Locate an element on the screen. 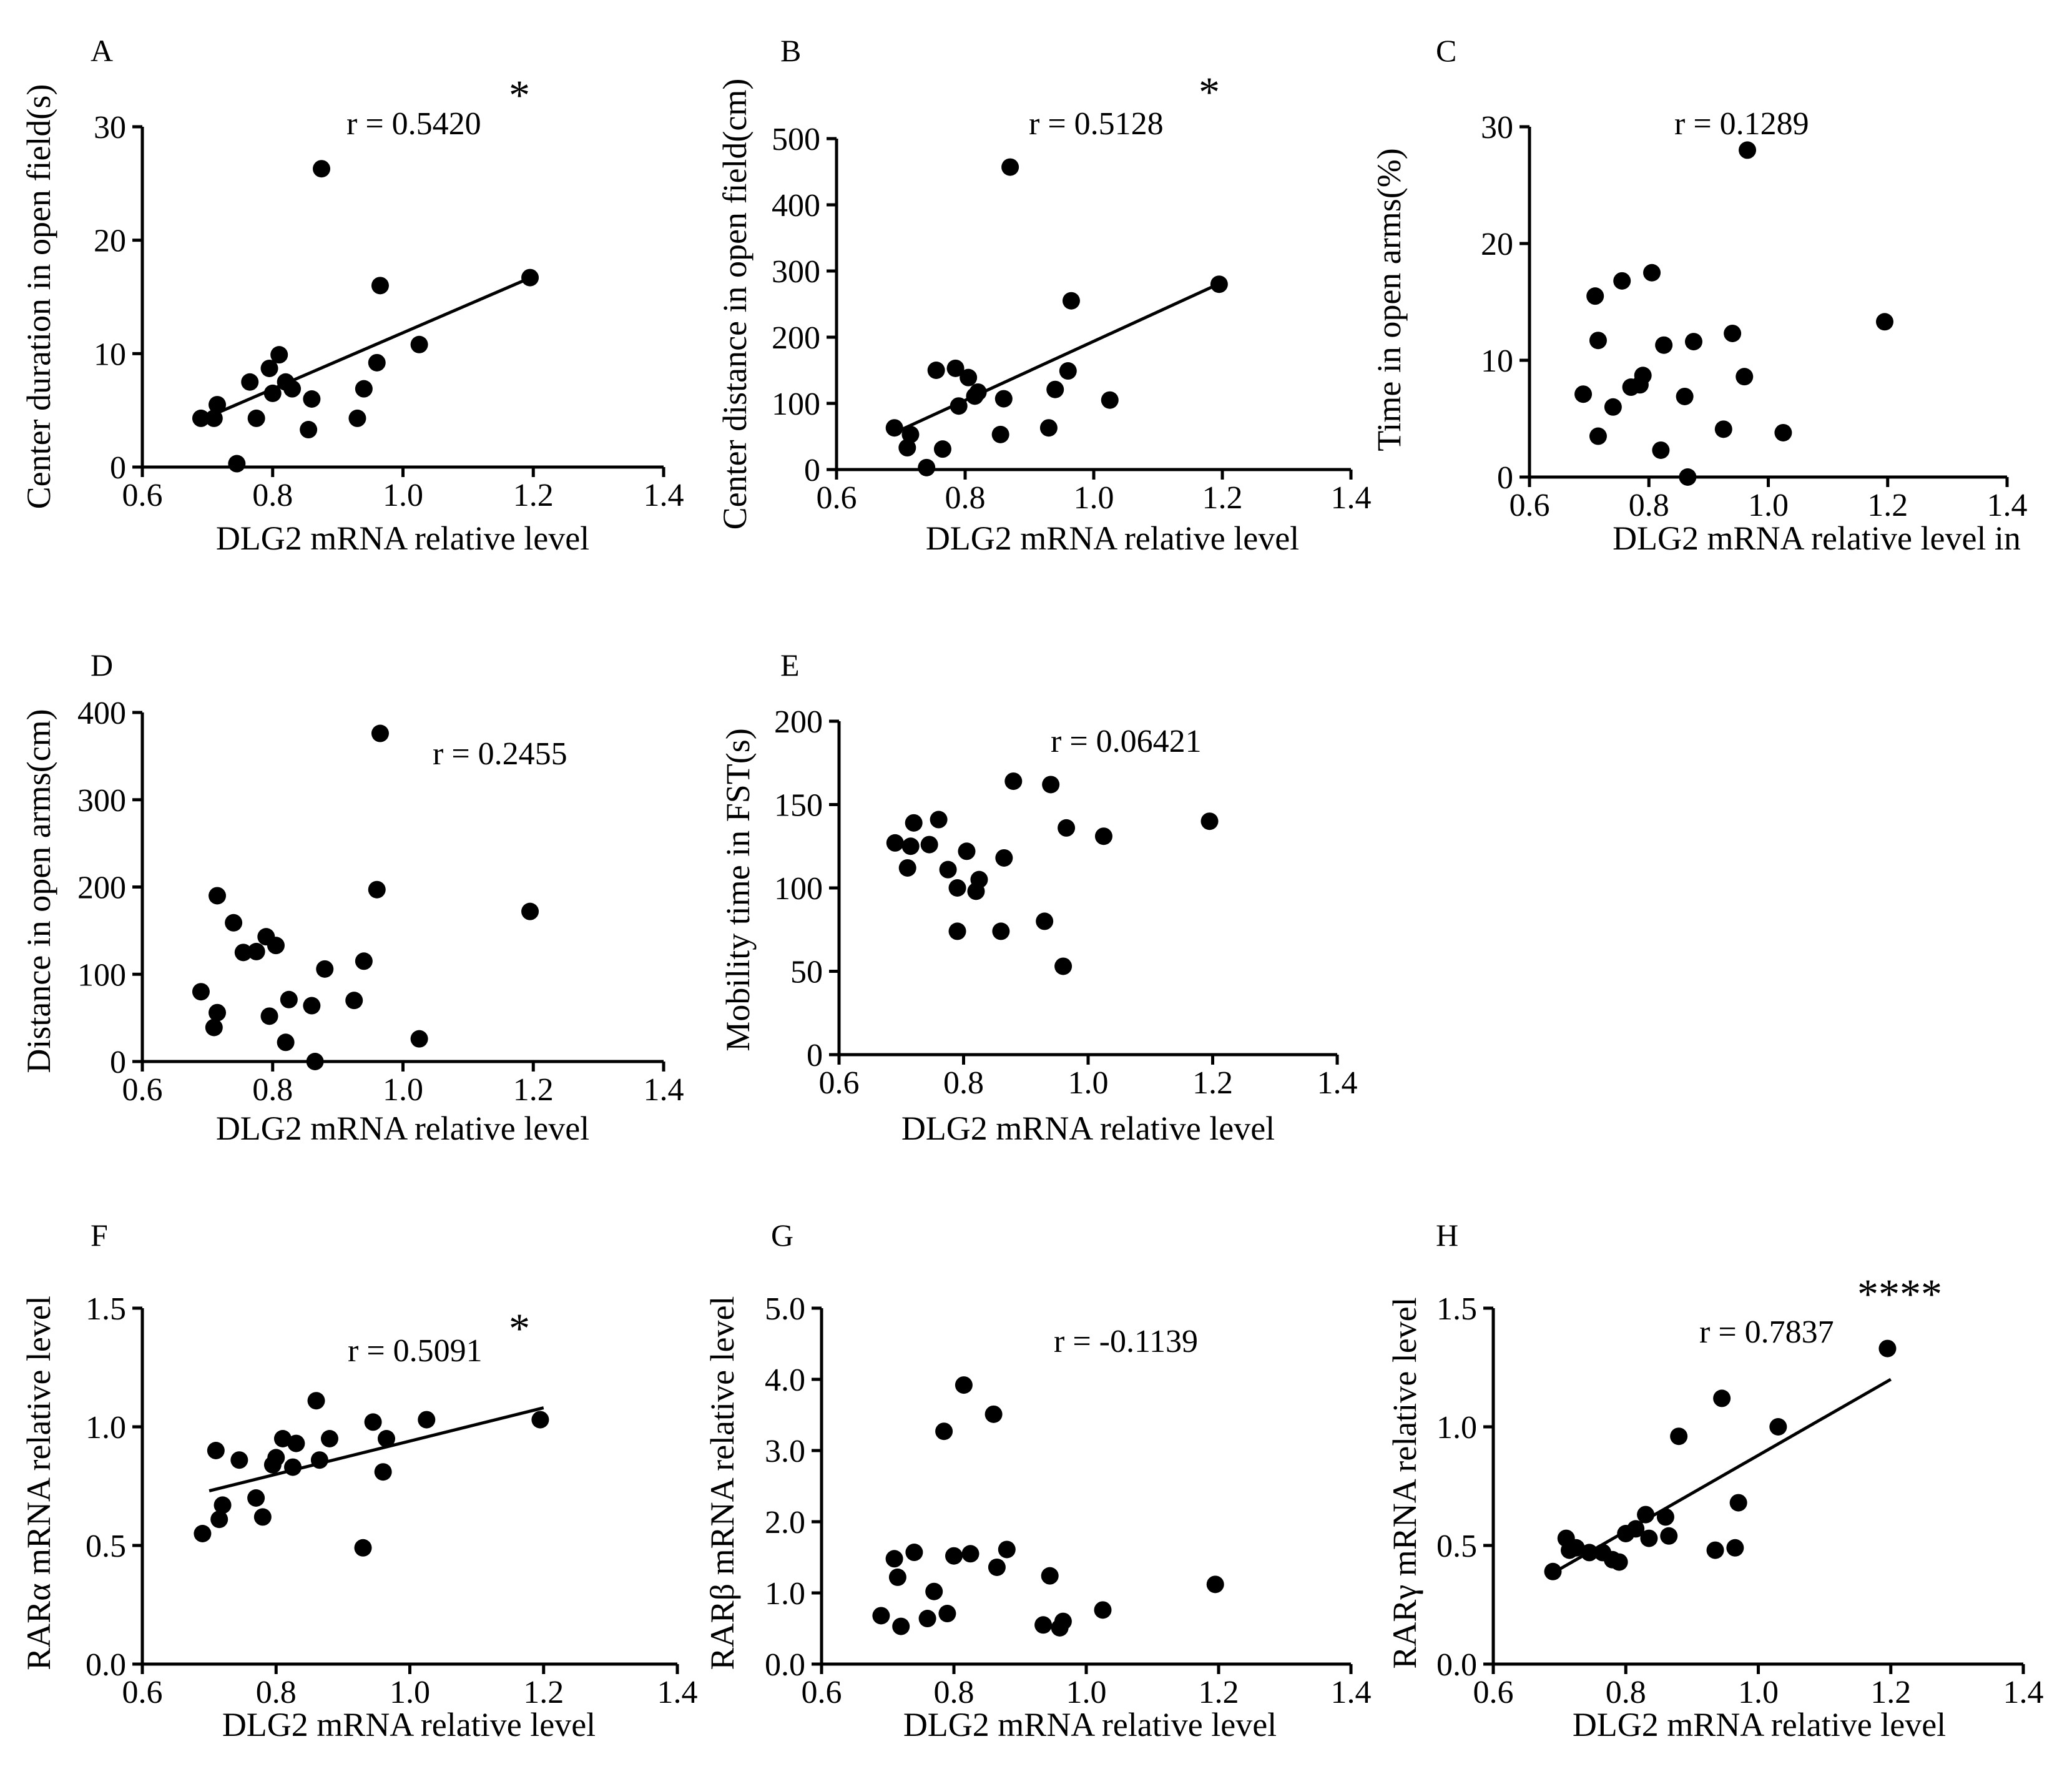 The image size is (2072, 1769). regression-line is located at coordinates (370, 347).